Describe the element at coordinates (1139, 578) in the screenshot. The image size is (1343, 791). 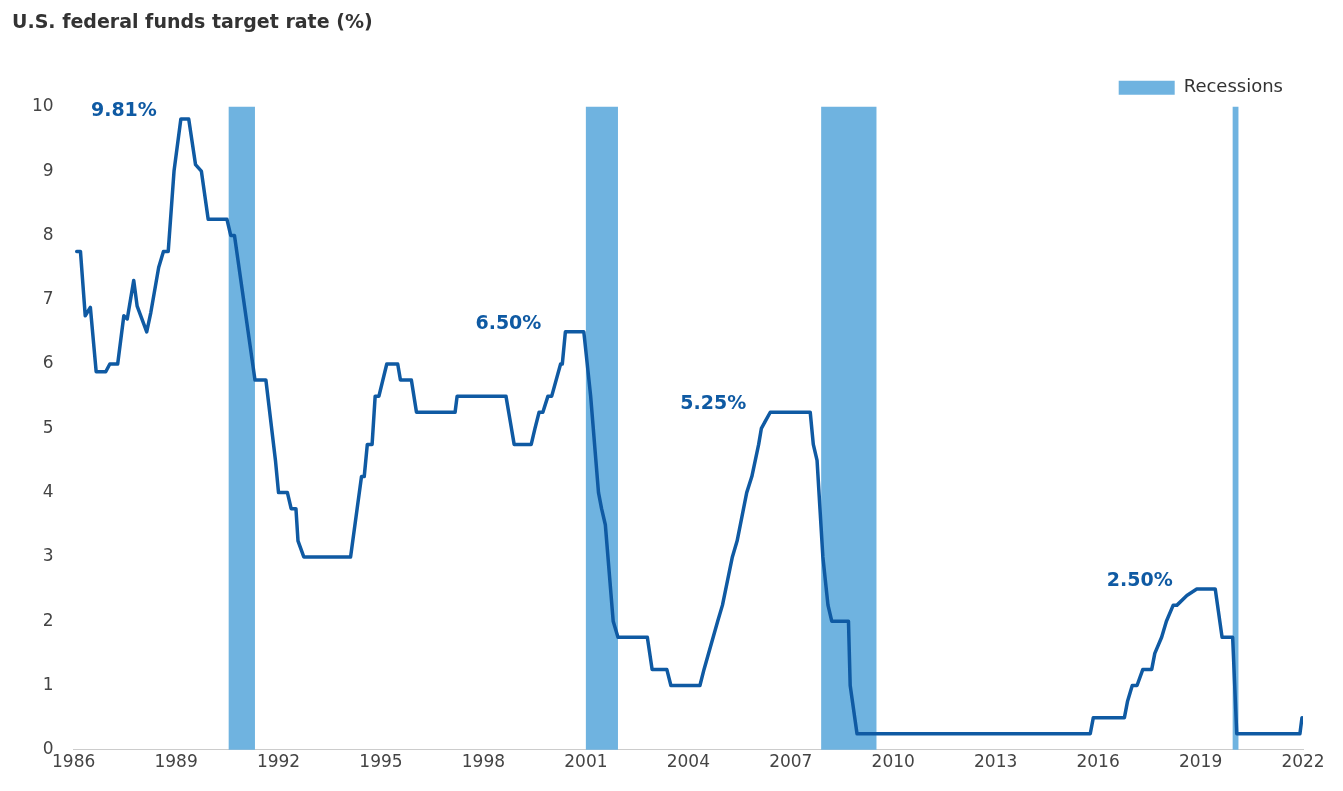
I see `annotation: 2.50%` at that location.